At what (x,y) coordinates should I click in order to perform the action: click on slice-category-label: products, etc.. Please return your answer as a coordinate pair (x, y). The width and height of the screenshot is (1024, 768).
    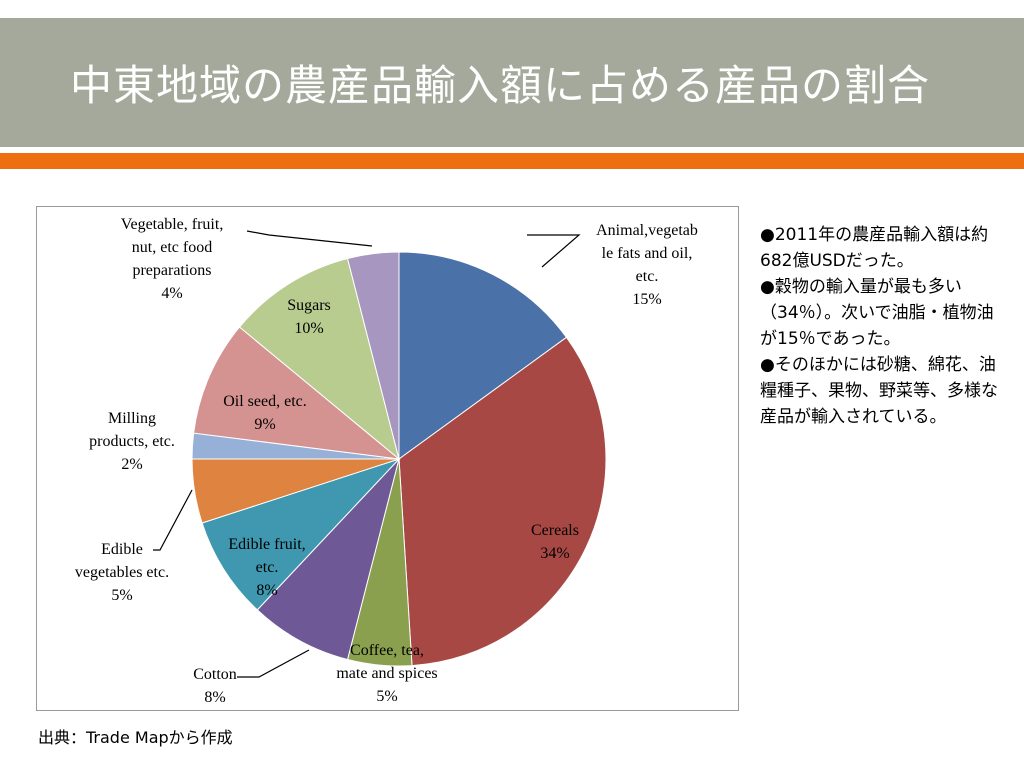
    Looking at the image, I should click on (132, 441).